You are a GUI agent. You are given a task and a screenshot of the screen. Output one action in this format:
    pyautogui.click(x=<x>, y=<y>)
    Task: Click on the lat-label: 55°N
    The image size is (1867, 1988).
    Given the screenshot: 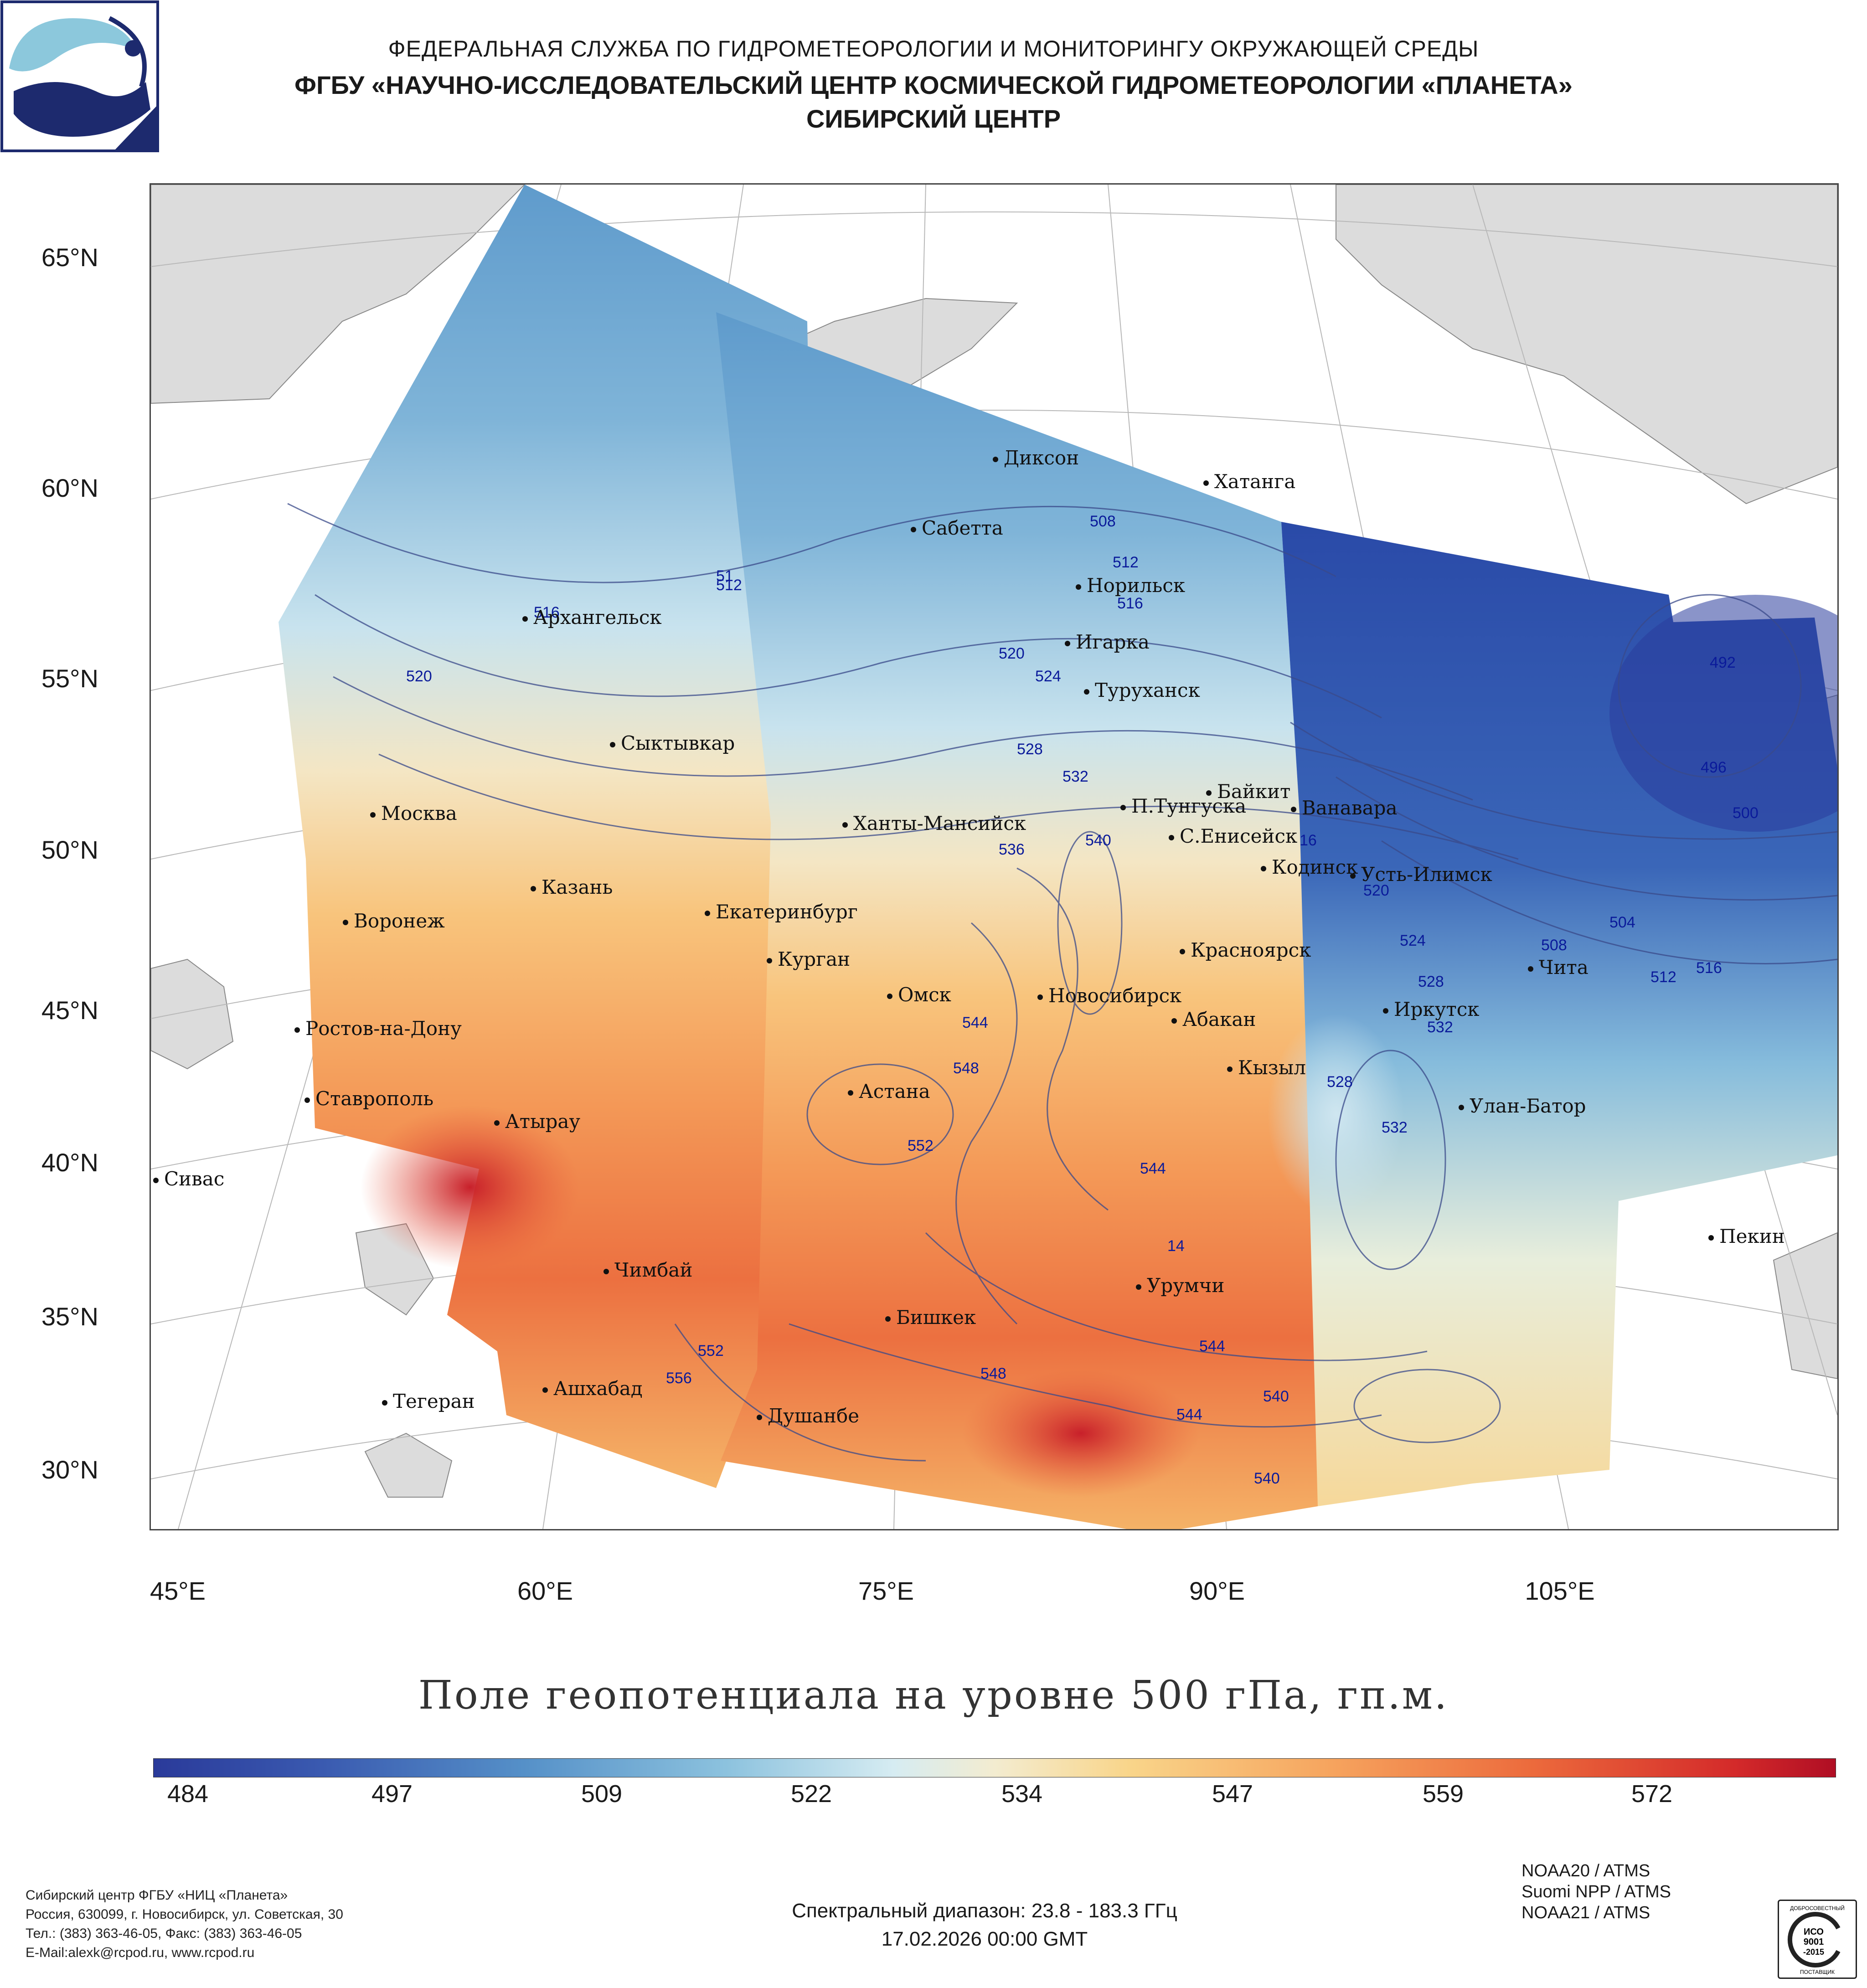 What is the action you would take?
    pyautogui.click(x=69, y=679)
    